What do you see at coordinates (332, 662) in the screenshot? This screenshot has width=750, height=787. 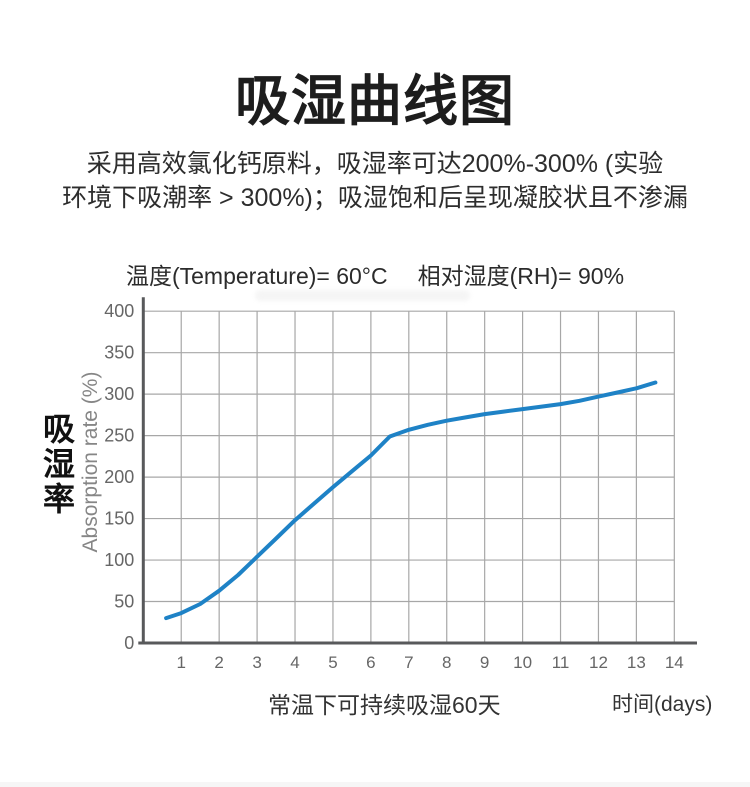 I see `x-tick-label: 5` at bounding box center [332, 662].